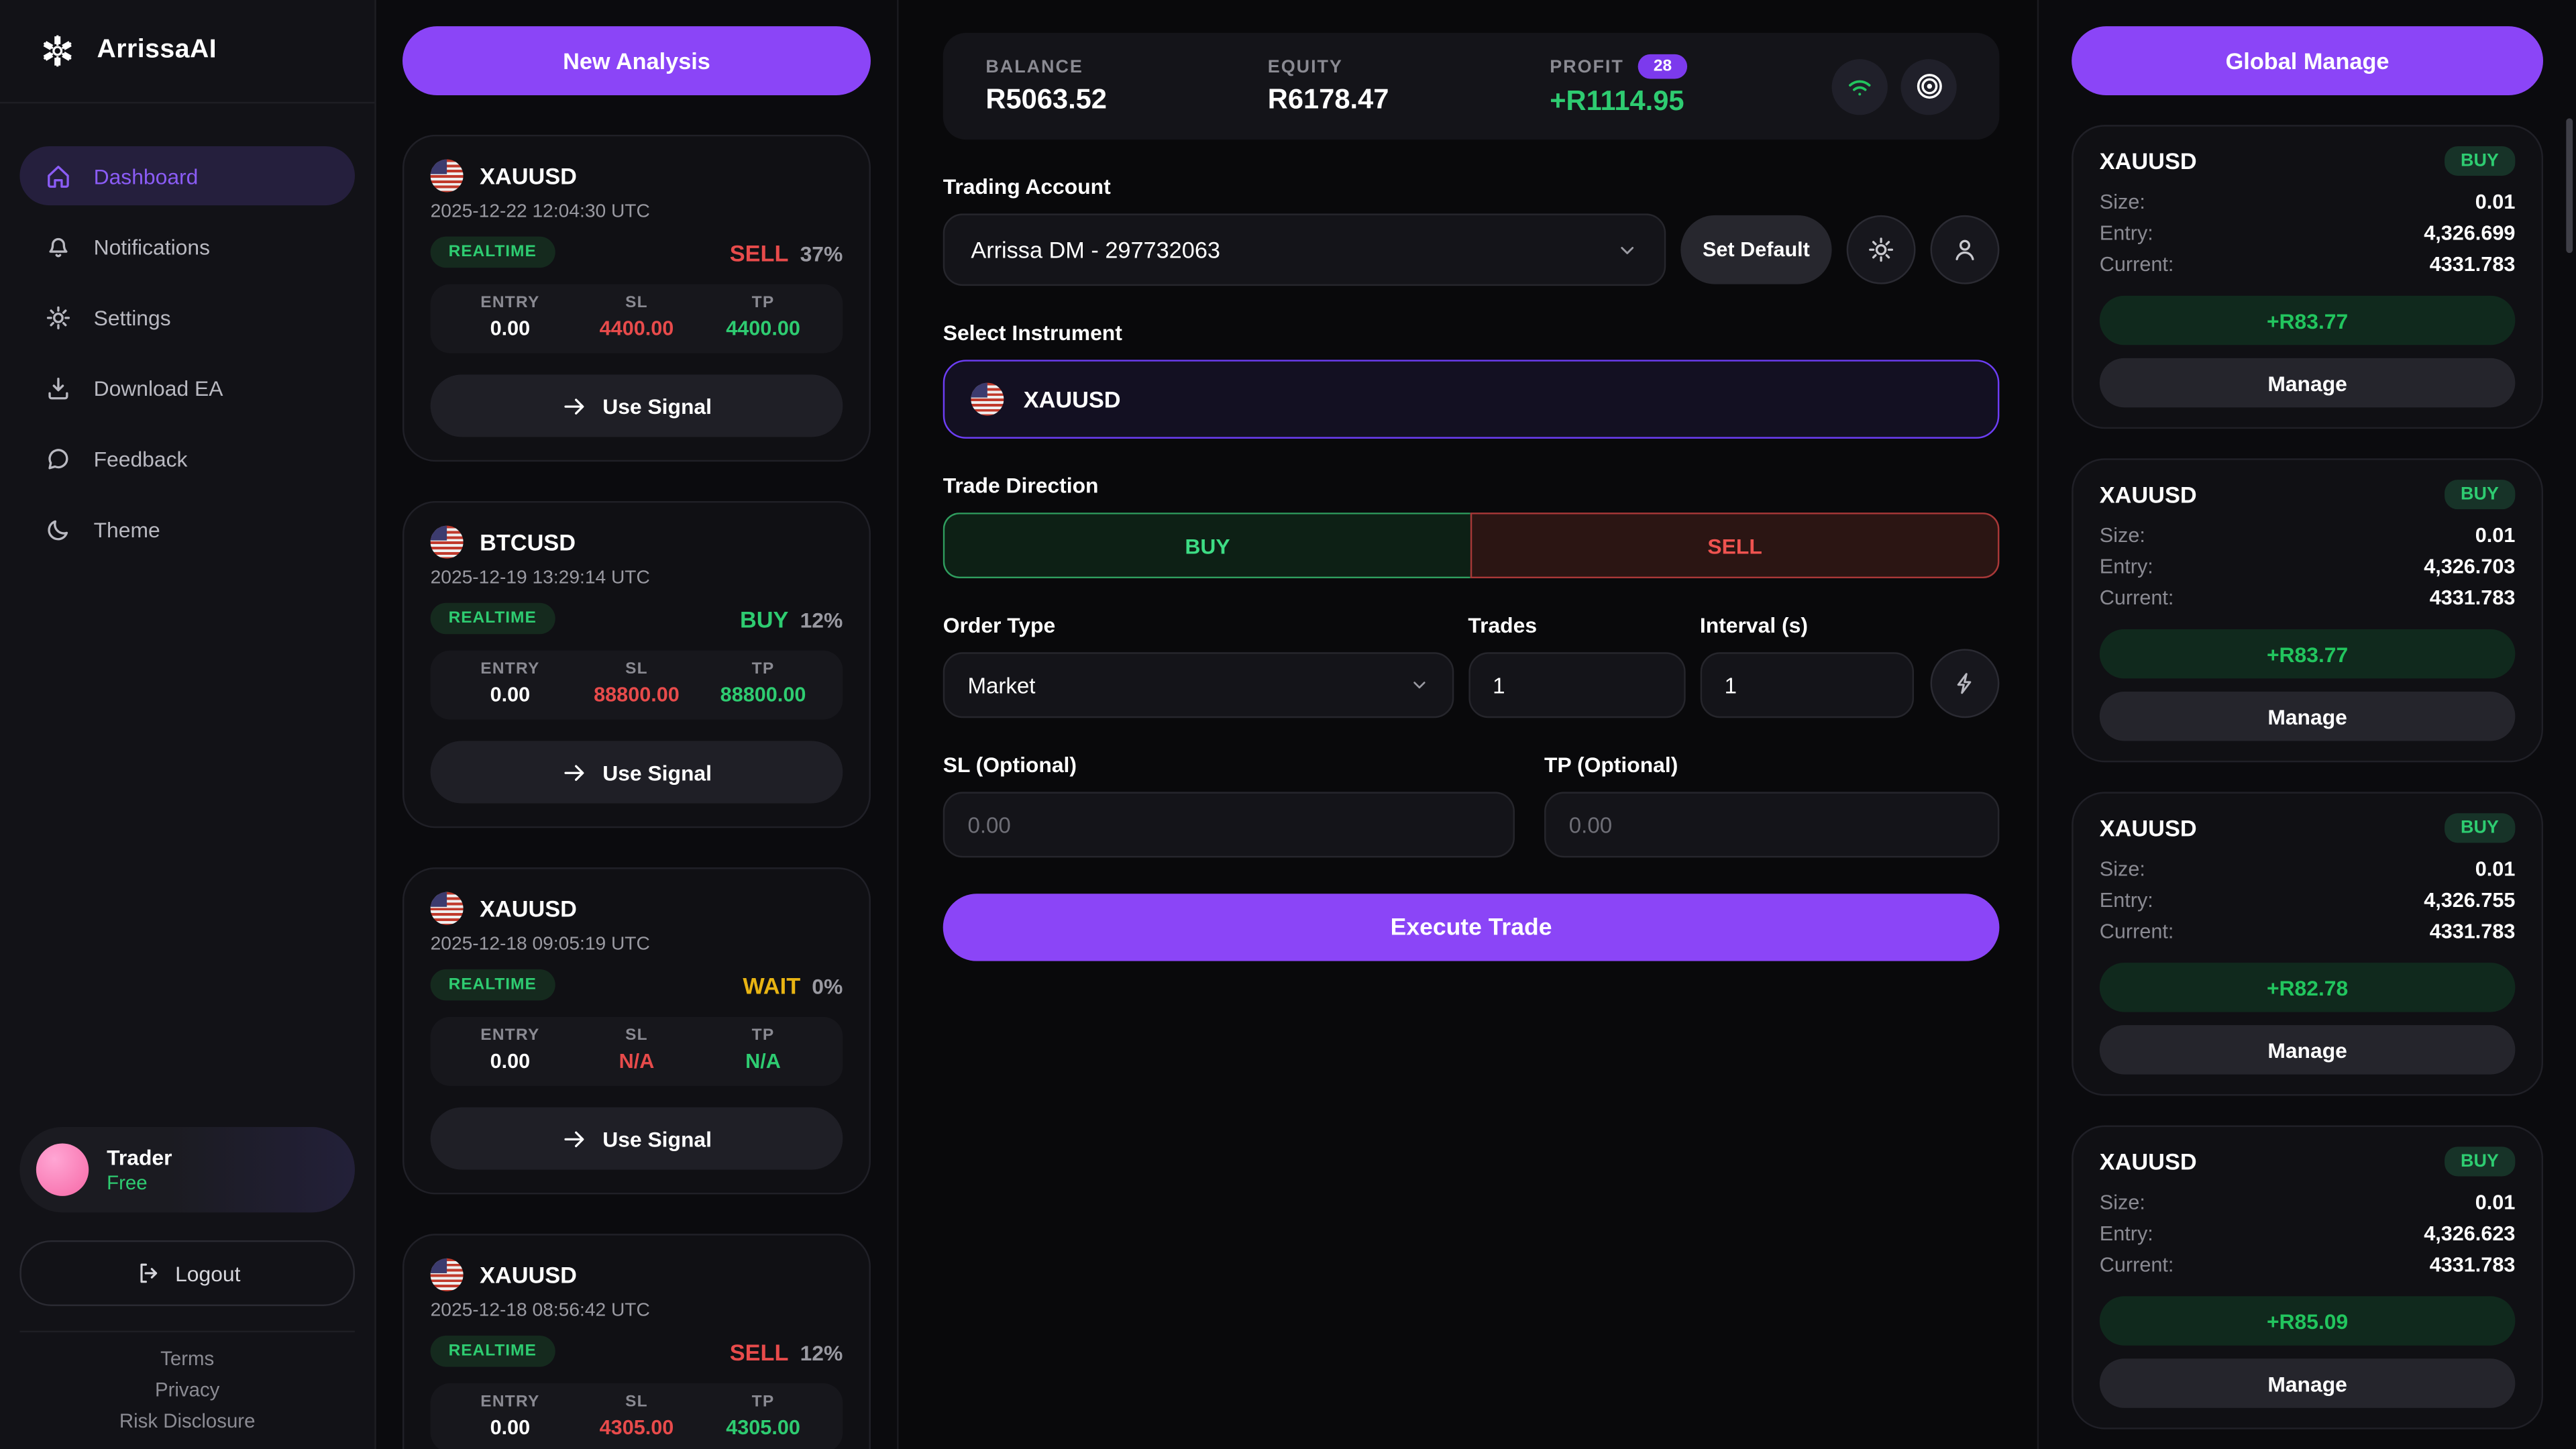  Describe the element at coordinates (1305, 66) in the screenshot. I see `equity-label: EQUITY` at that location.